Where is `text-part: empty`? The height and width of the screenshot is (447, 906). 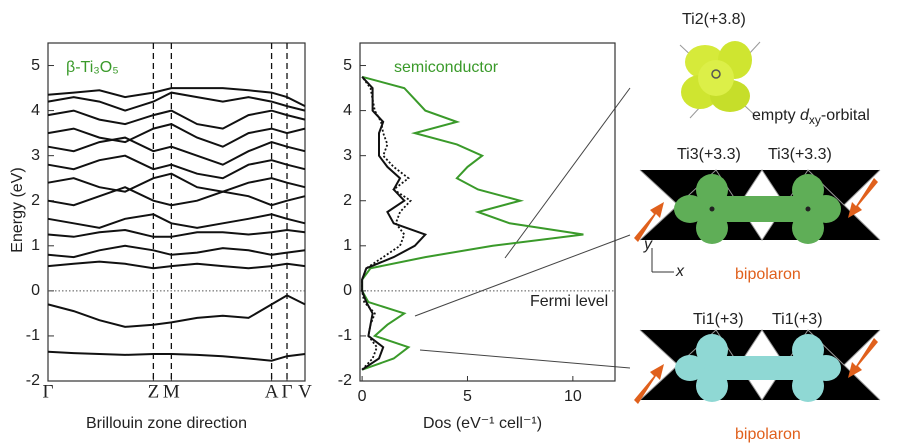
text-part: empty is located at coordinates (776, 115).